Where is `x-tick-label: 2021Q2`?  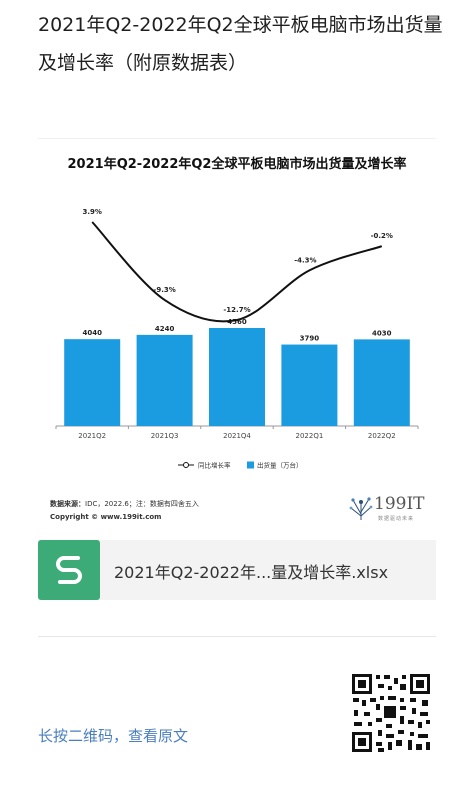 x-tick-label: 2021Q2 is located at coordinates (92, 436).